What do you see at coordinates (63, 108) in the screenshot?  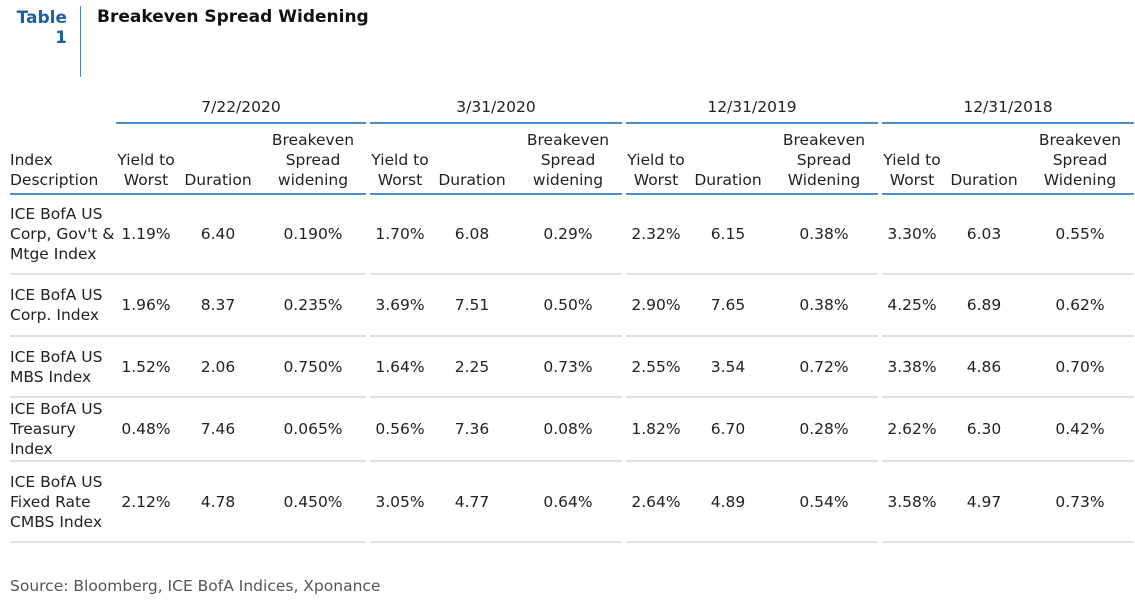 I see `blank-header-cell` at bounding box center [63, 108].